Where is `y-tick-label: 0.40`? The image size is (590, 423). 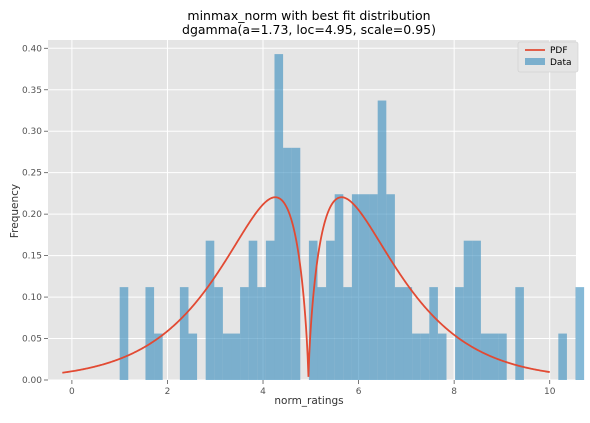
y-tick-label: 0.40 is located at coordinates (32, 49).